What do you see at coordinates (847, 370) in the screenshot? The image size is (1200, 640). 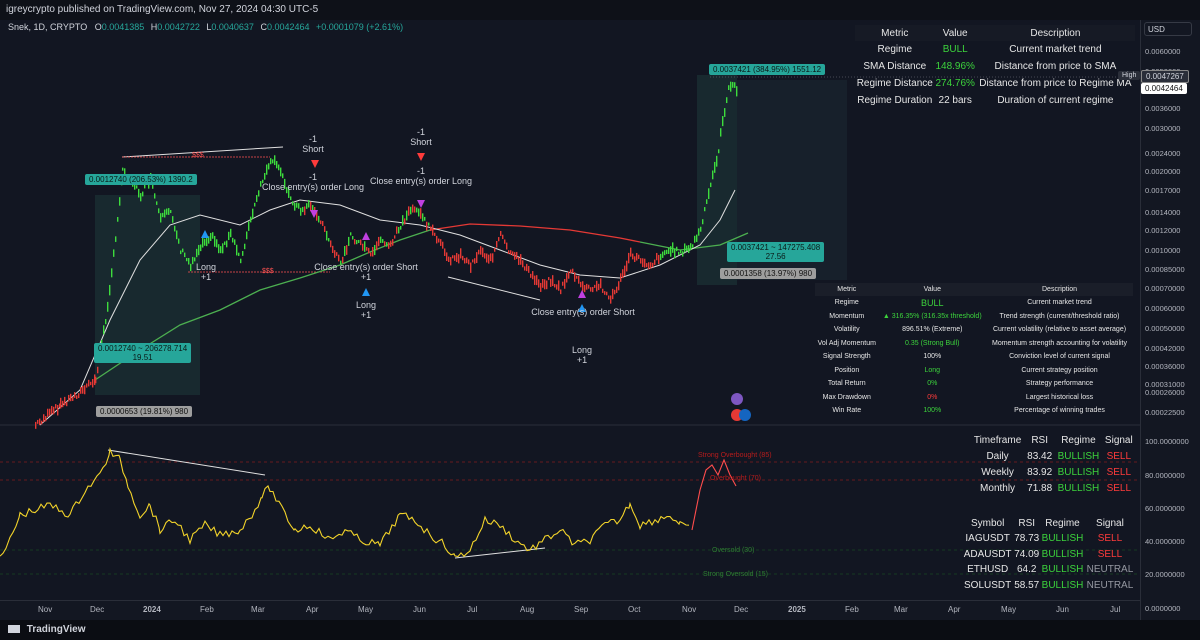 I see `strategy-metric: Position` at bounding box center [847, 370].